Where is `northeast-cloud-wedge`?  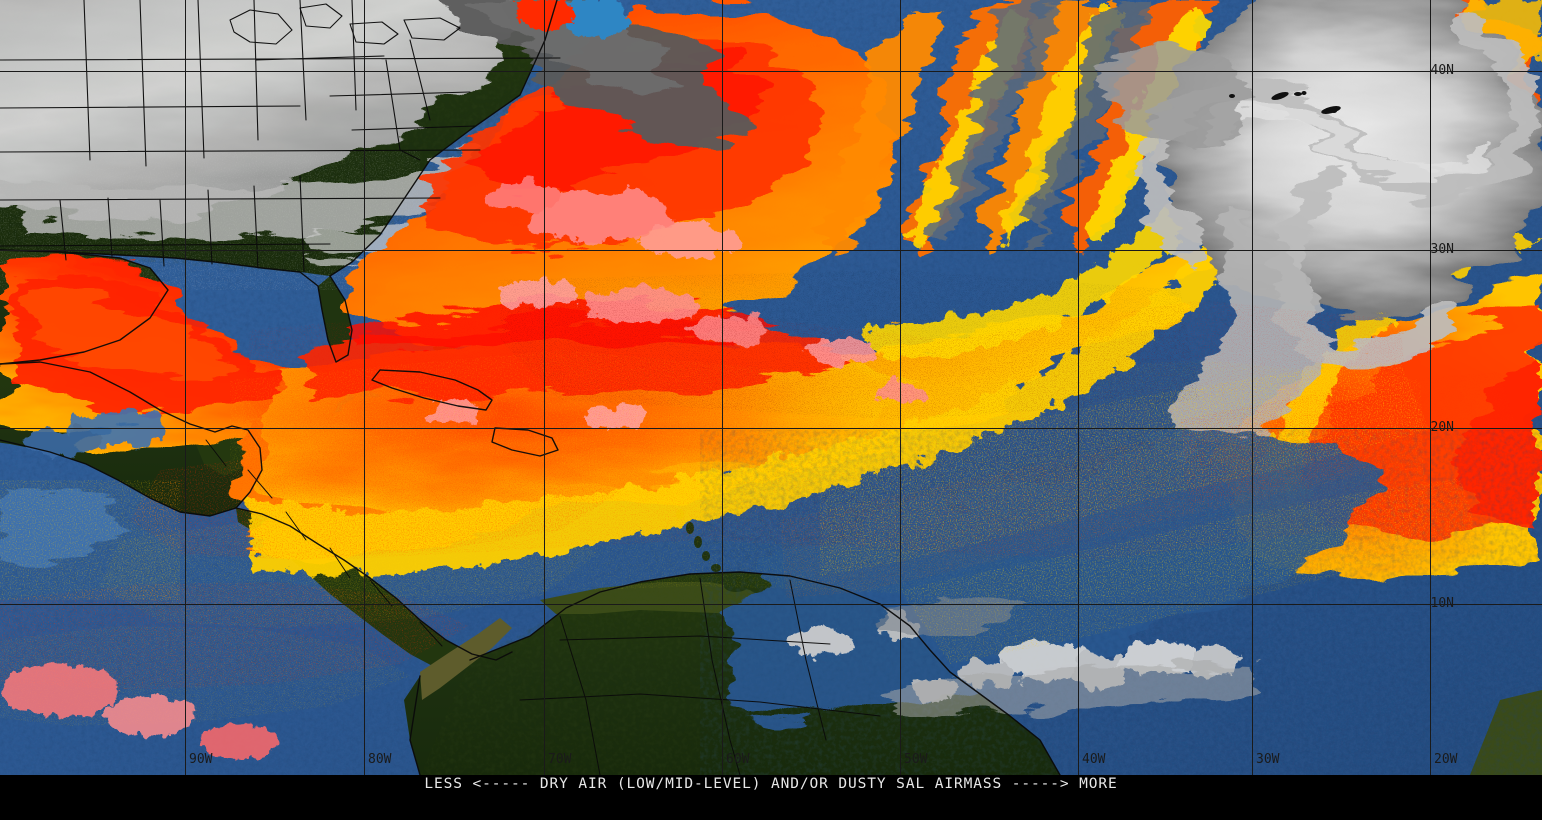 northeast-cloud-wedge is located at coordinates (595, 80).